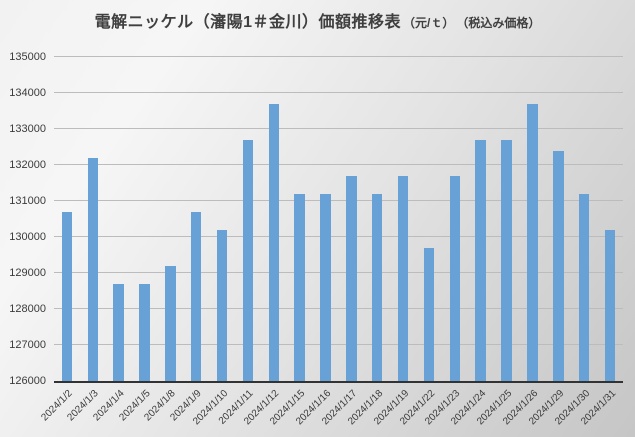 This screenshot has height=437, width=635. What do you see at coordinates (27, 381) in the screenshot?
I see `y-tick-label: 126000` at bounding box center [27, 381].